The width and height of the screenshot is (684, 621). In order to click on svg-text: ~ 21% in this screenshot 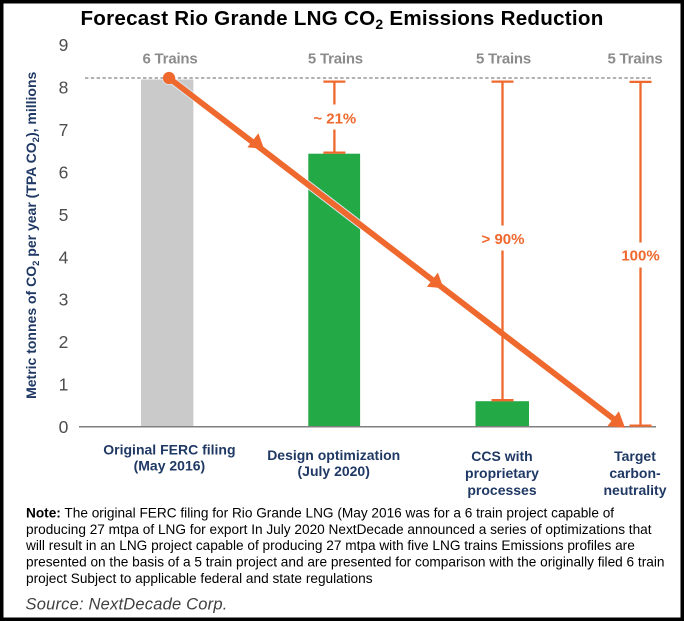, I will do `click(334, 118)`.